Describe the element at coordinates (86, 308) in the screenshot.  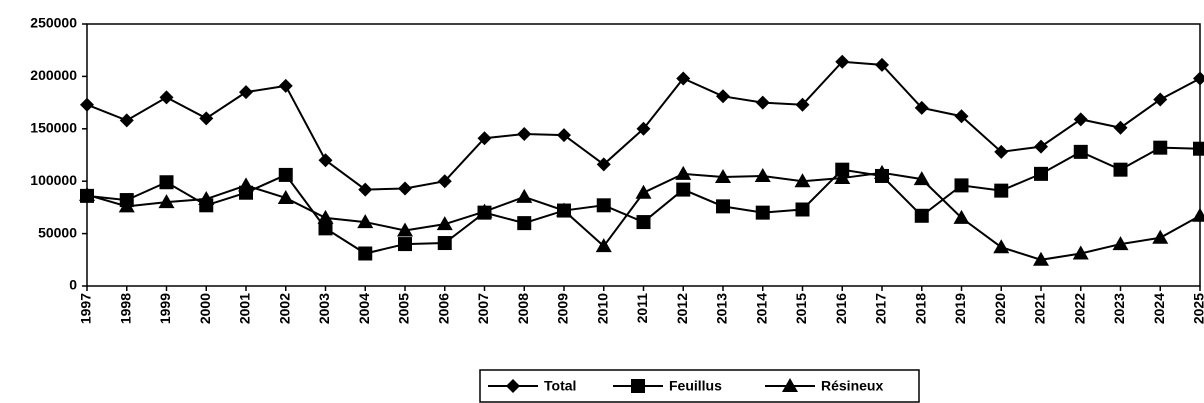
I see `x-tick-label: 1997` at that location.